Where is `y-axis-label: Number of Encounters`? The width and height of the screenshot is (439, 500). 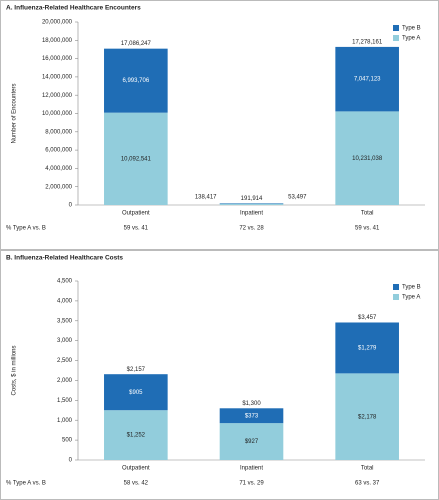
y-axis-label: Number of Encounters is located at coordinates (15, 113).